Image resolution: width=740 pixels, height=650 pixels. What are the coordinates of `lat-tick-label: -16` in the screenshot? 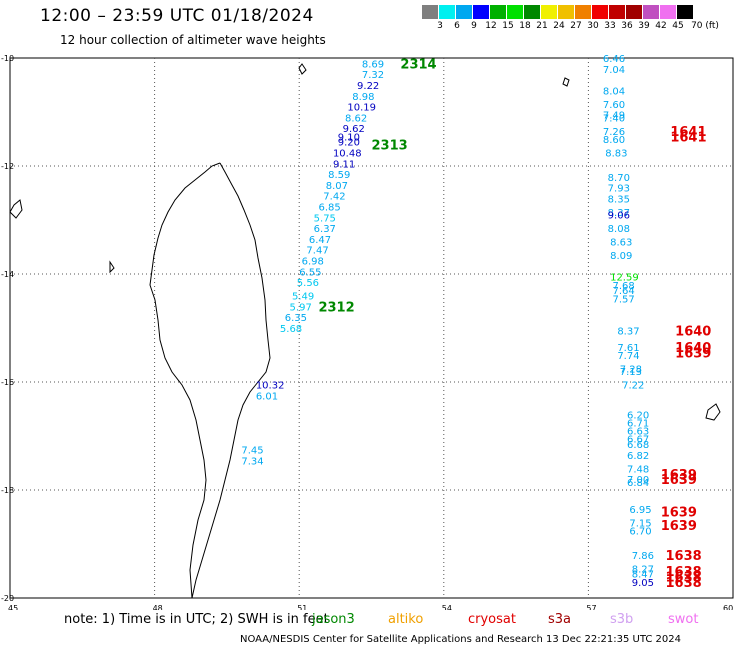 It's located at (7, 382).